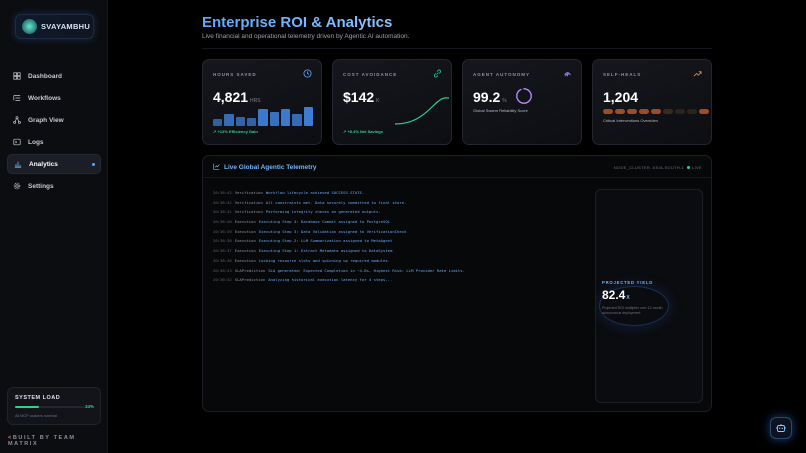  I want to click on sidebar-item-graph-view: Graph View, so click(54, 120).